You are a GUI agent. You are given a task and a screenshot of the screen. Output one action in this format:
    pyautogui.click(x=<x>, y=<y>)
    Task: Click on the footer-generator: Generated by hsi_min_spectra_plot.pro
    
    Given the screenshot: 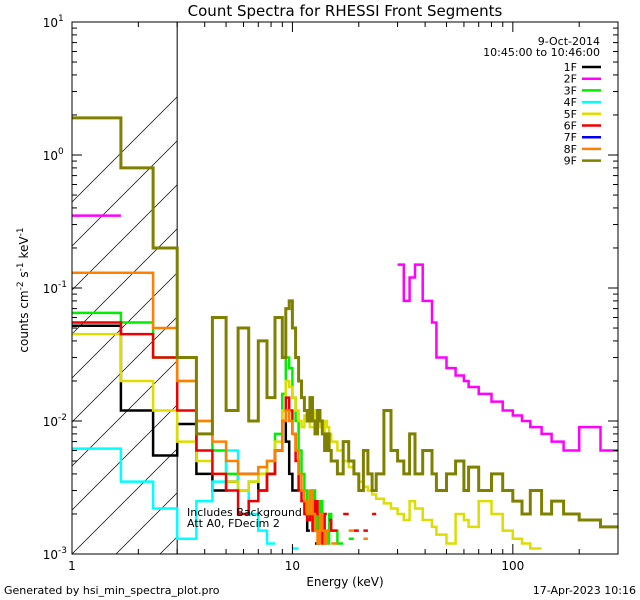 What is the action you would take?
    pyautogui.click(x=112, y=590)
    